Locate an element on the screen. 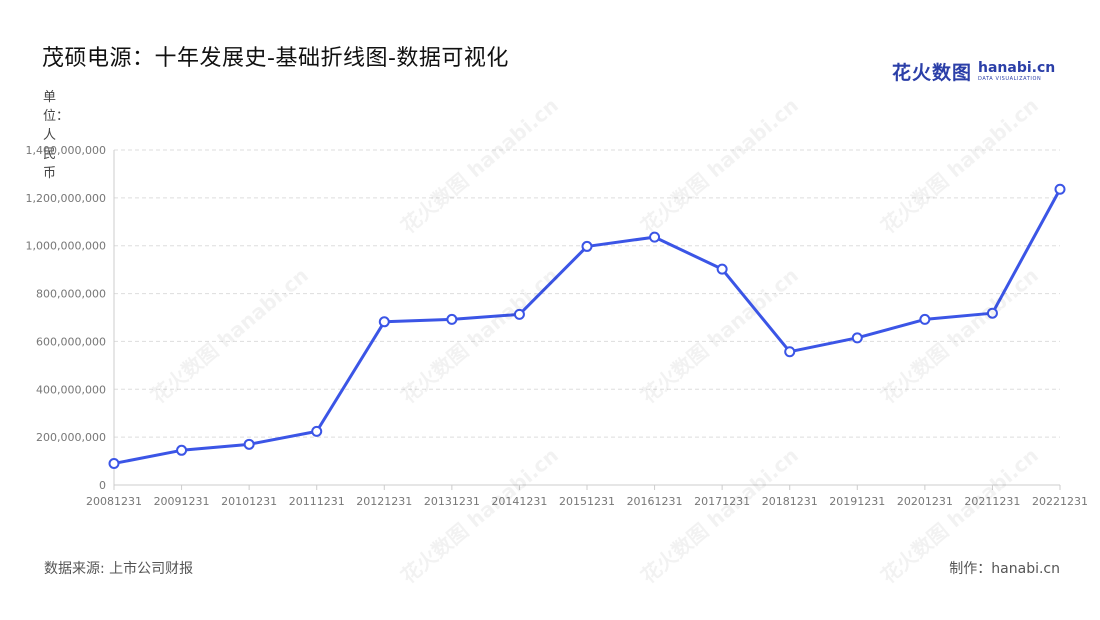 Image resolution: width=1100 pixels, height=620 pixels. y-tick-label: 200,000,000 is located at coordinates (71, 437).